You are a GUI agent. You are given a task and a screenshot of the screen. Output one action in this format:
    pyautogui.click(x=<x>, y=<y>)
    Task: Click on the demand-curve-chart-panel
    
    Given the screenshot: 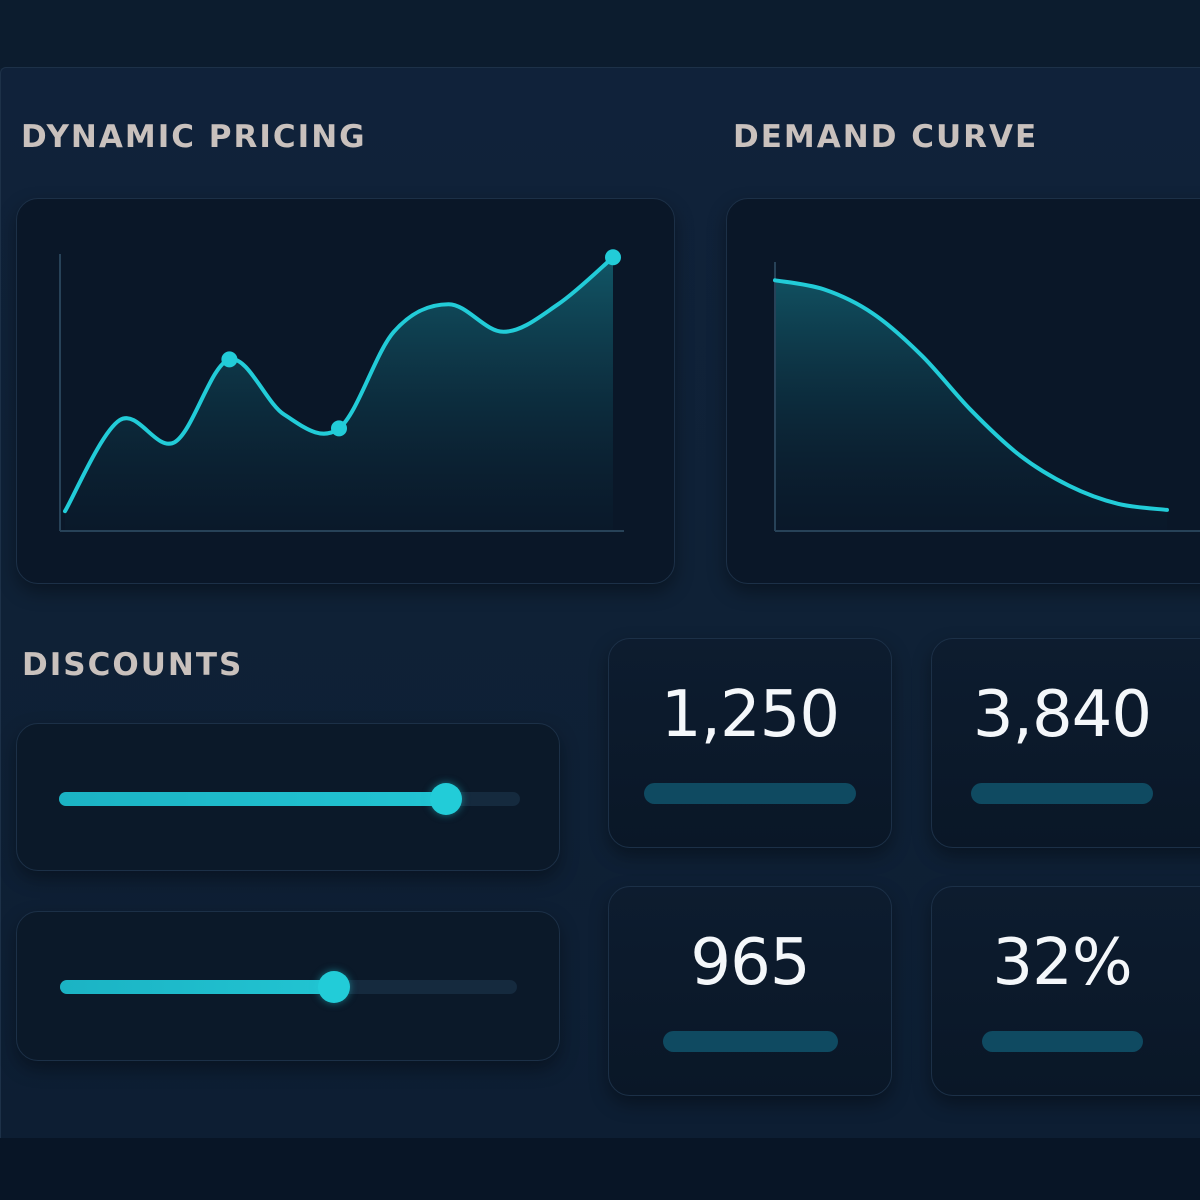 What is the action you would take?
    pyautogui.click(x=963, y=391)
    